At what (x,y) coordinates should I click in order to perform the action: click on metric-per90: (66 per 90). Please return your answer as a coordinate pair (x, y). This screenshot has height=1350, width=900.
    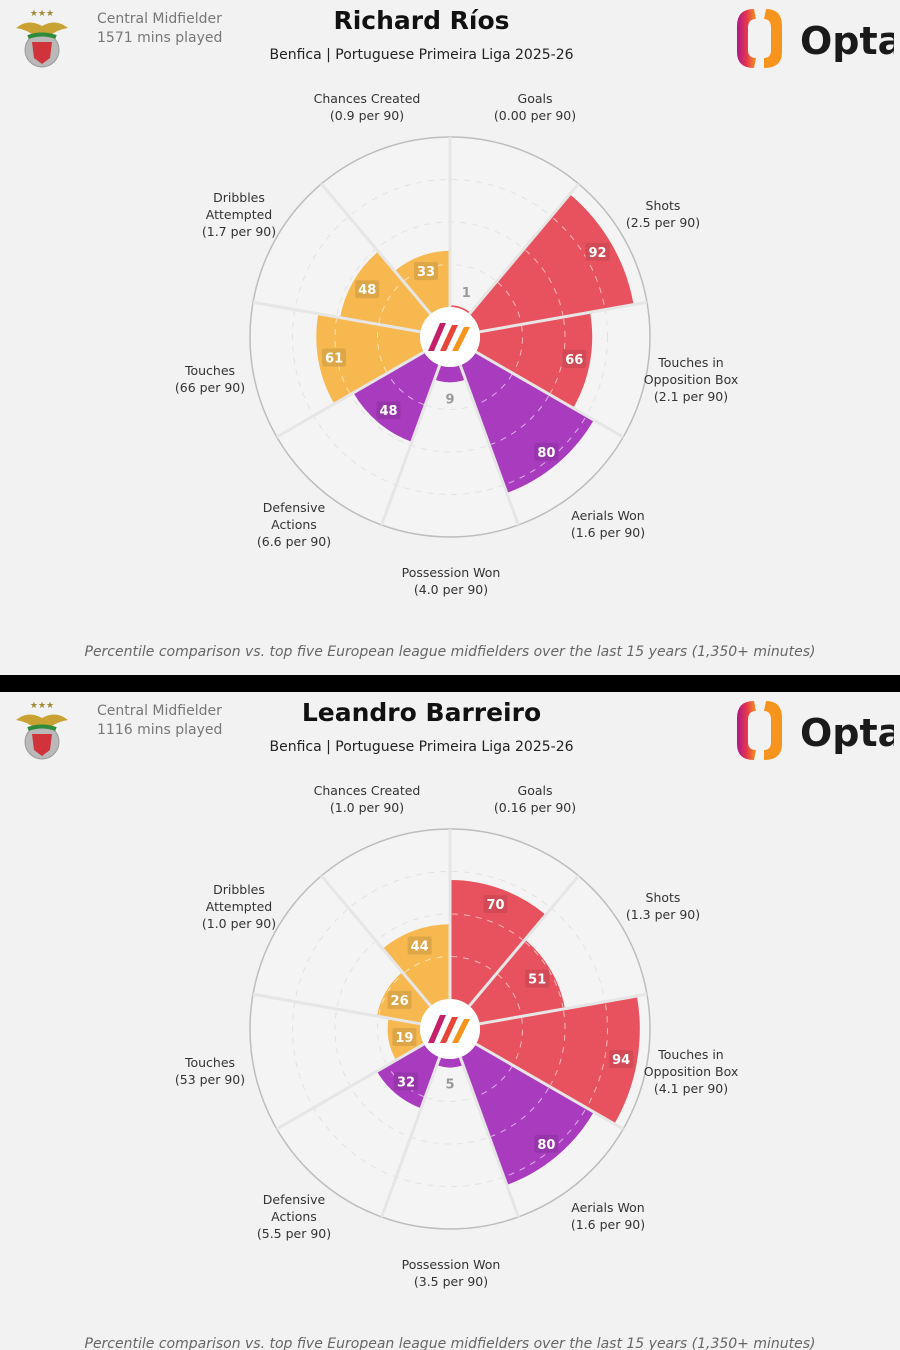
    Looking at the image, I should click on (210, 387).